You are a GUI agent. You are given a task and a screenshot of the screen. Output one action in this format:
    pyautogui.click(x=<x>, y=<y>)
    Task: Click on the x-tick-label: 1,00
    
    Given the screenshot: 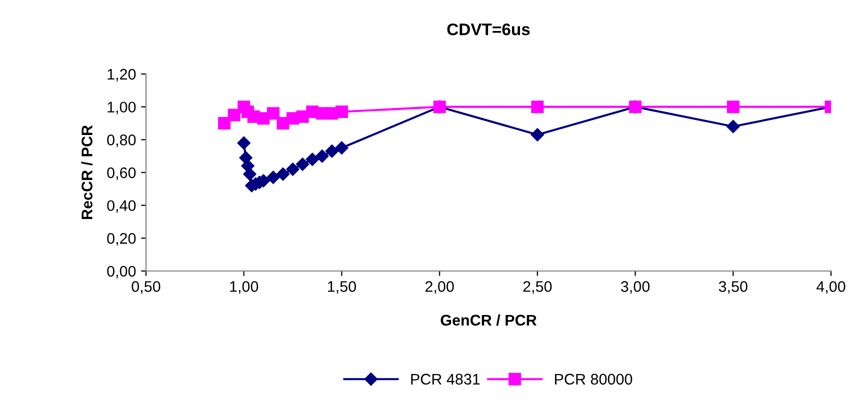 What is the action you would take?
    pyautogui.click(x=244, y=287)
    